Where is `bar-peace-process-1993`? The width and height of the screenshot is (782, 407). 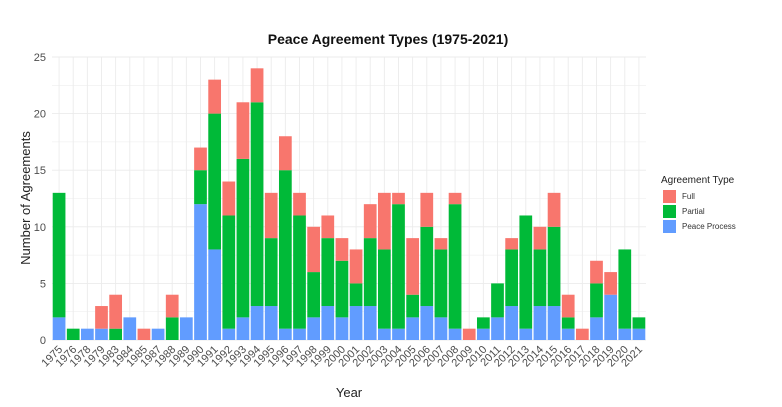
bar-peace-process-1993 is located at coordinates (243, 328).